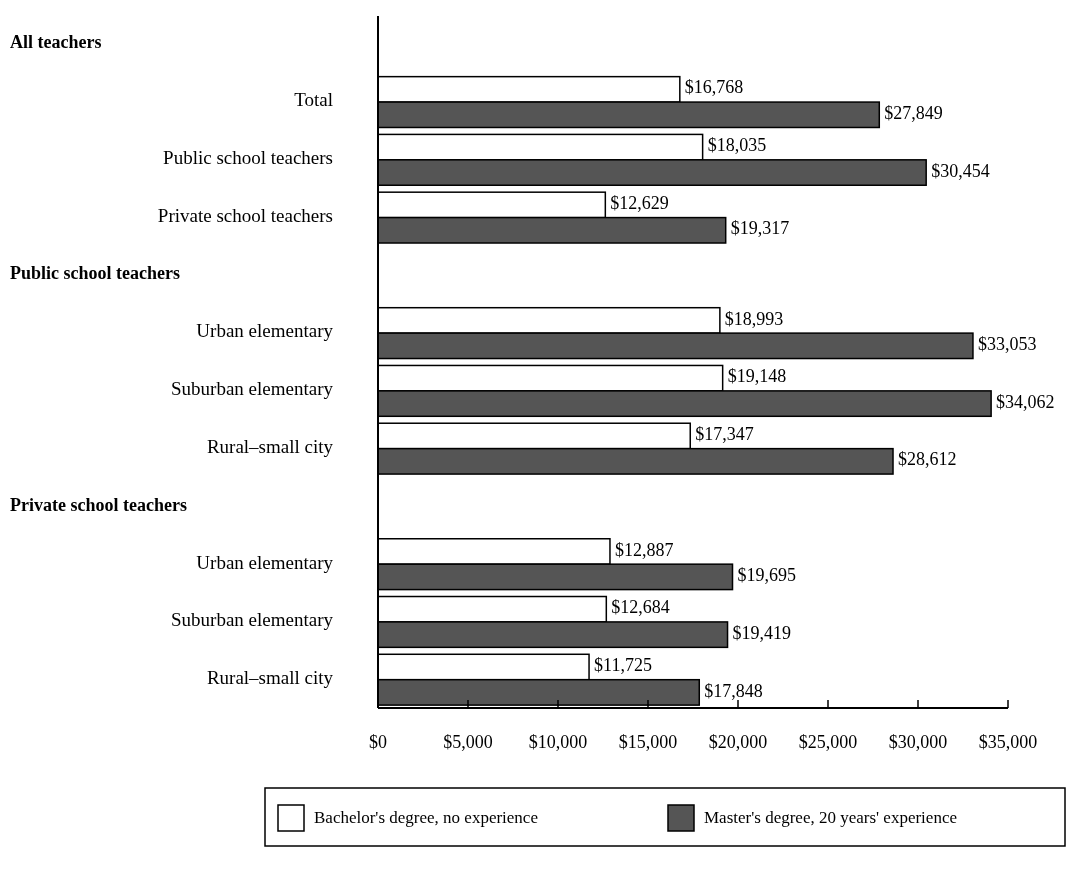 This screenshot has width=1089, height=870. I want to click on data-label: $17,347, so click(724, 434).